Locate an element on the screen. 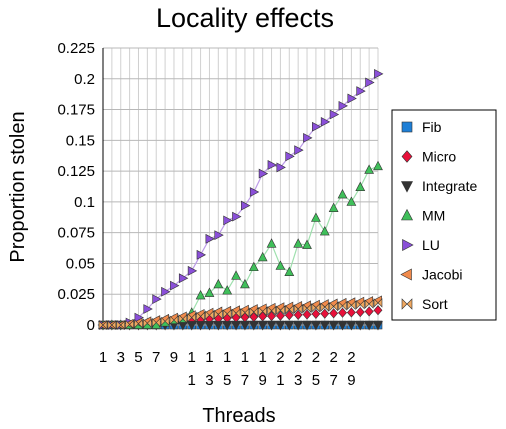 The image size is (506, 429). legend-item-micro: Micro is located at coordinates (428, 157).